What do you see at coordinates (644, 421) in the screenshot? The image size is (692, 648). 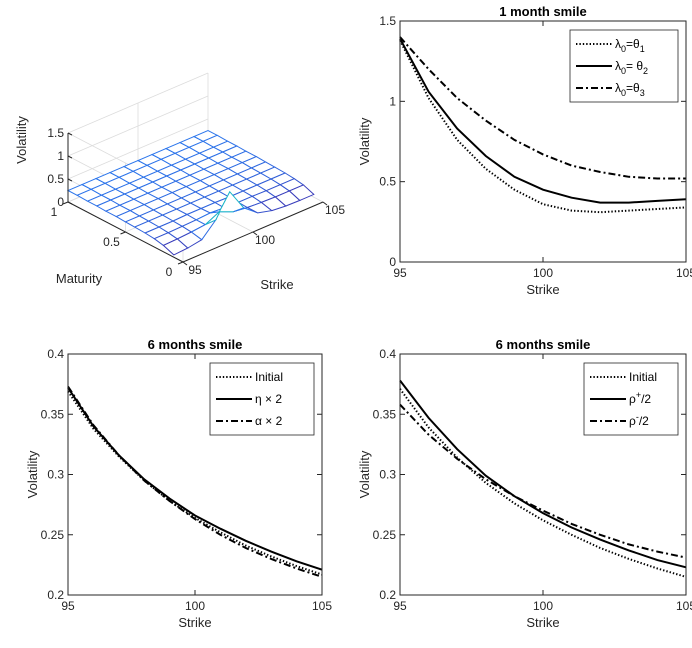 I see `legend-label-mid: /2` at bounding box center [644, 421].